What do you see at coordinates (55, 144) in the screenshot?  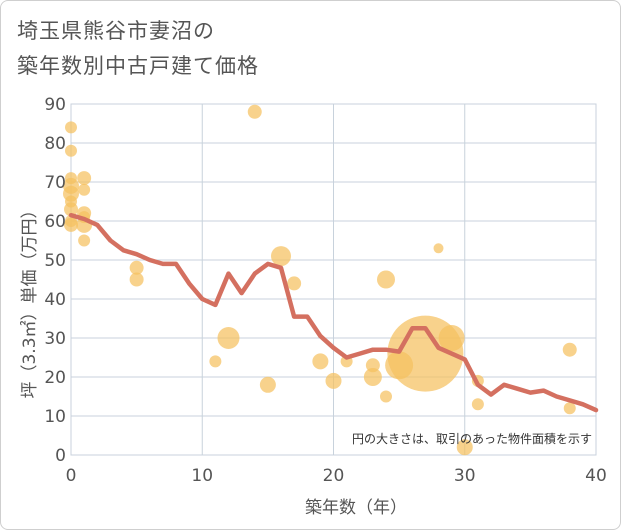 I see `y-tick-label: 80` at bounding box center [55, 144].